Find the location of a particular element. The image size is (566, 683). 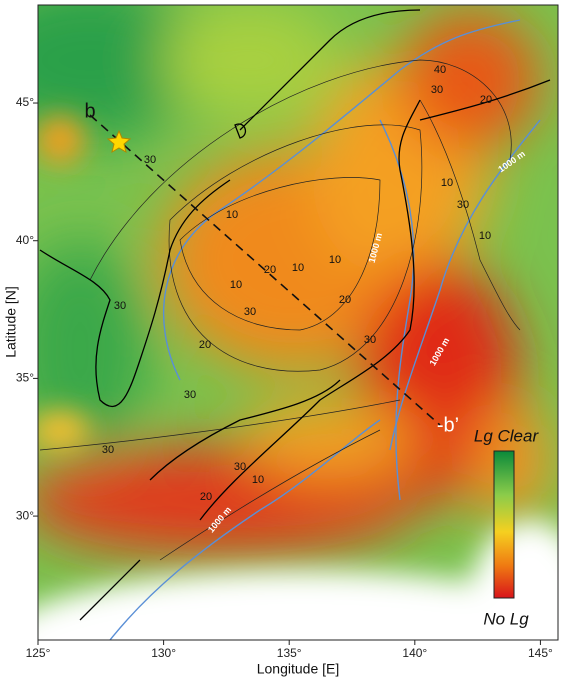

profile-end-label: -b’ is located at coordinates (448, 425).